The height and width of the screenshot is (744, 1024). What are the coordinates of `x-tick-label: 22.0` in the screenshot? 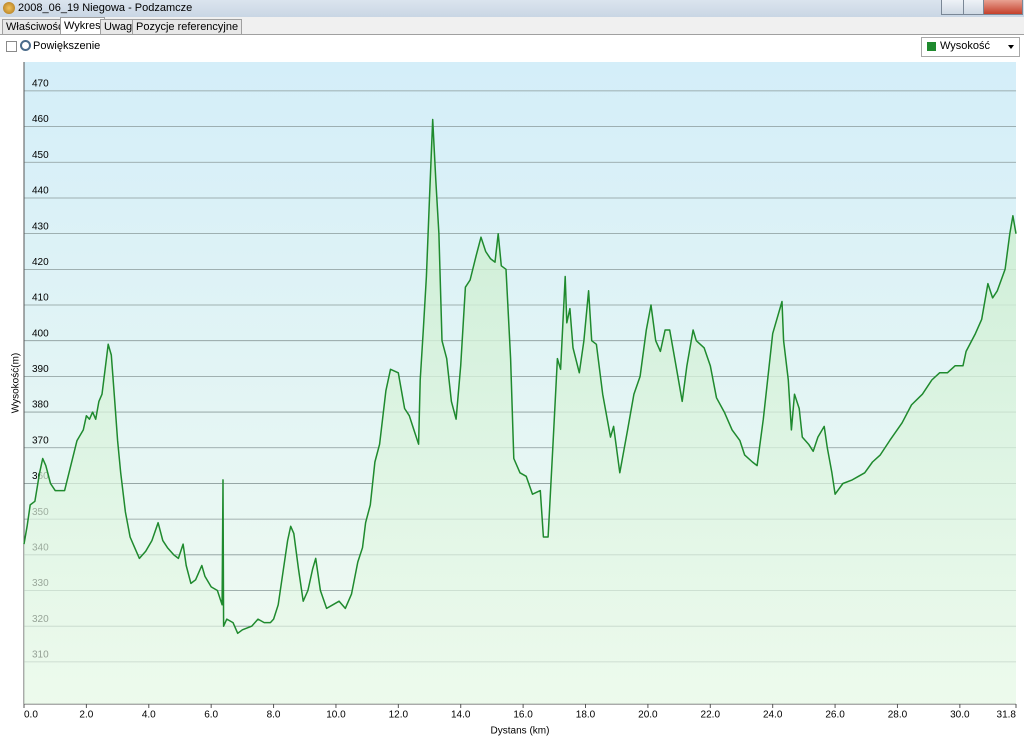 It's located at (711, 715).